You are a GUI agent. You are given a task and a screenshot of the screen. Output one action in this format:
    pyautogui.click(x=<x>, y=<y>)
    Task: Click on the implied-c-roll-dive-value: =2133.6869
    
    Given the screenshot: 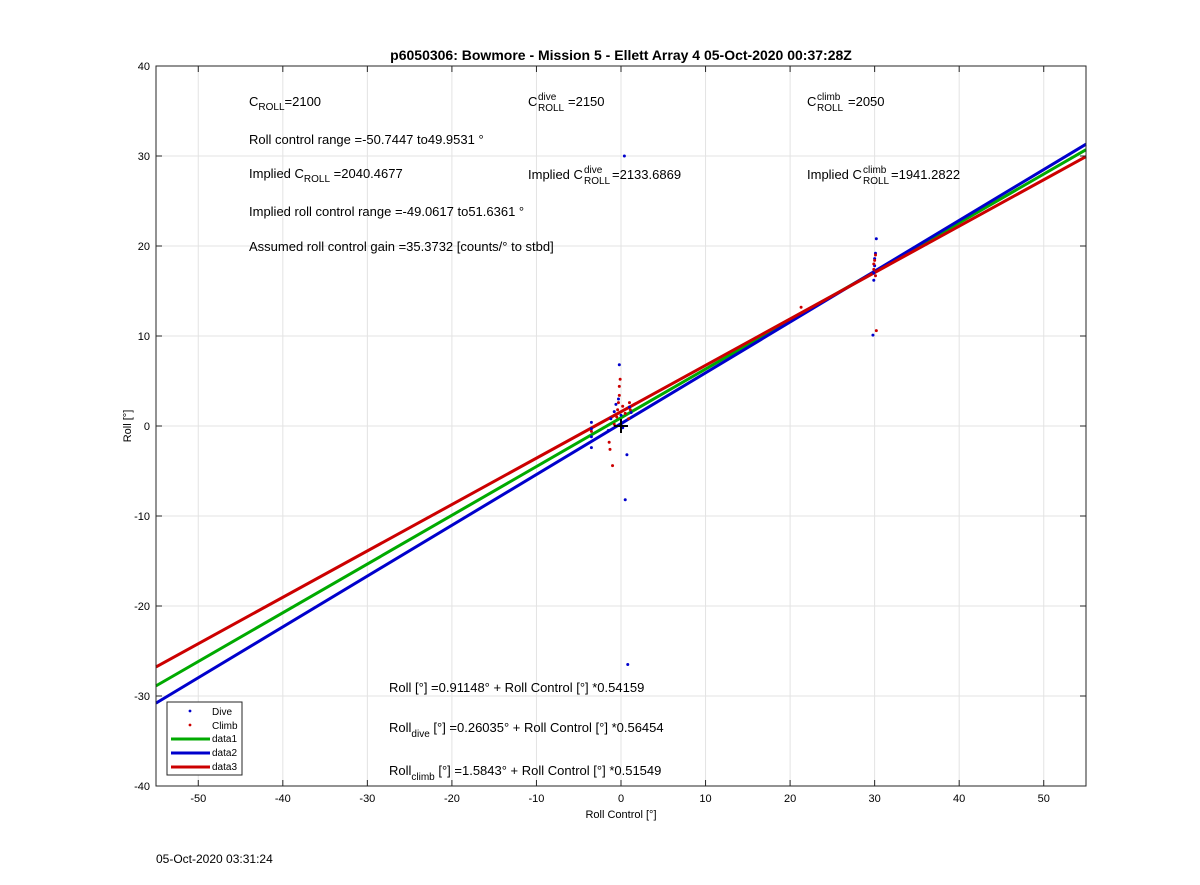 What is the action you would take?
    pyautogui.click(x=646, y=174)
    